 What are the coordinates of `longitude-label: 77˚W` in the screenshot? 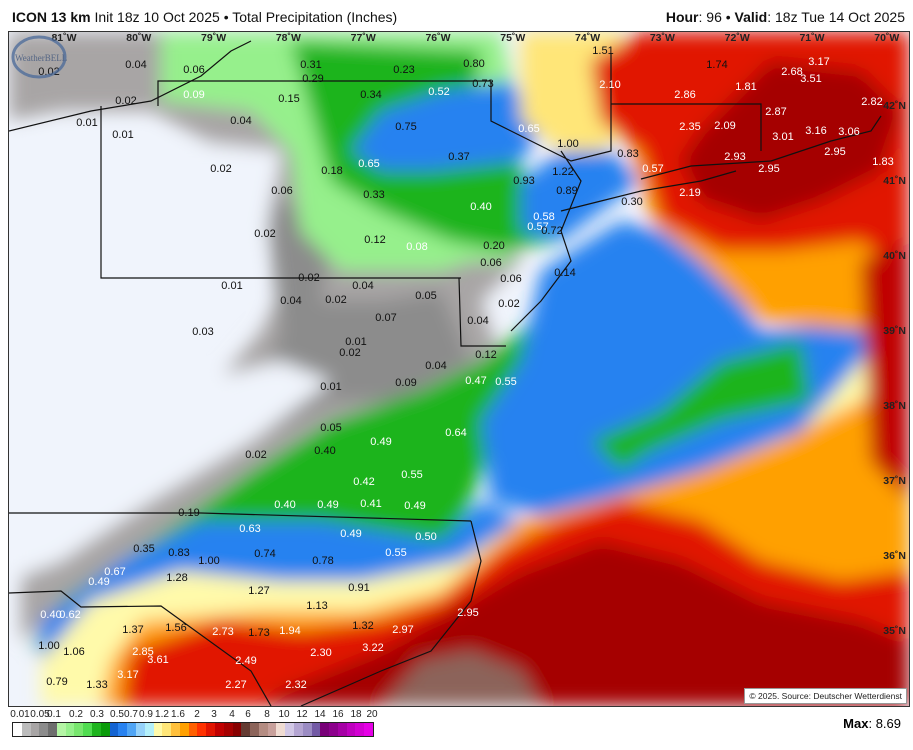 It's located at (363, 38).